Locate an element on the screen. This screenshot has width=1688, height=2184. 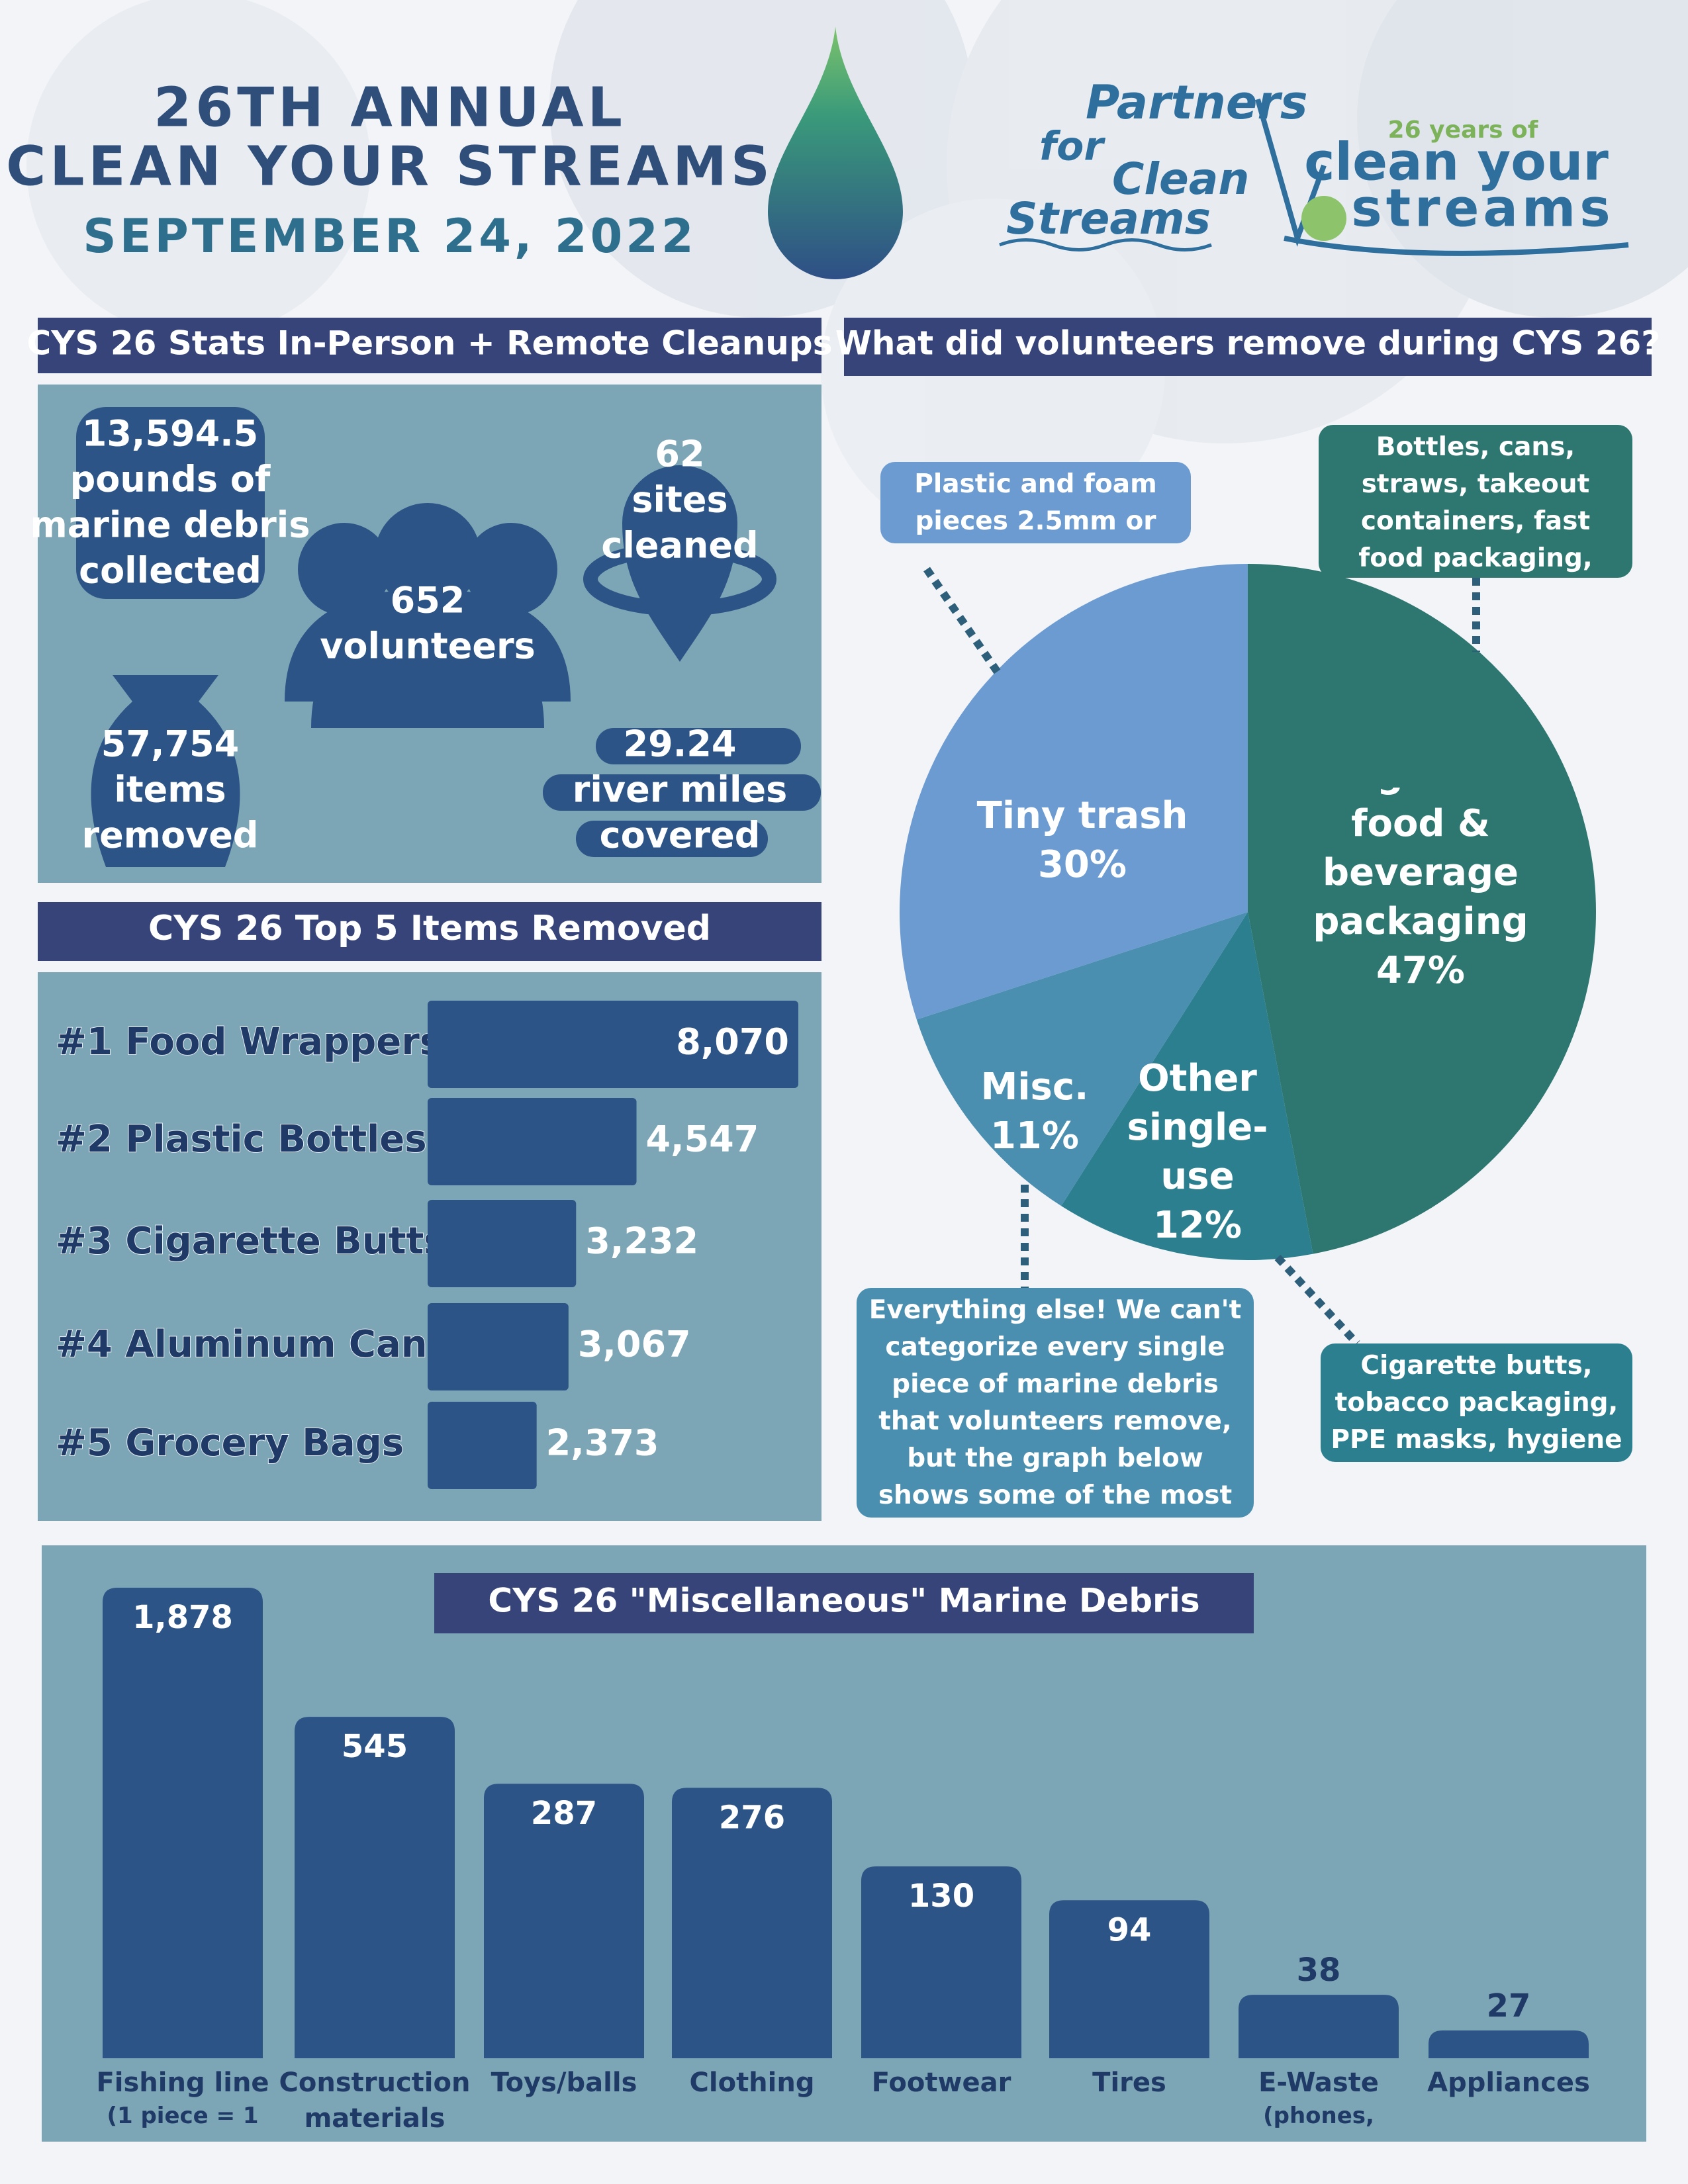
callout-text: Plastic and foam pieces 2.5mm or smaller is located at coordinates (1035, 503).